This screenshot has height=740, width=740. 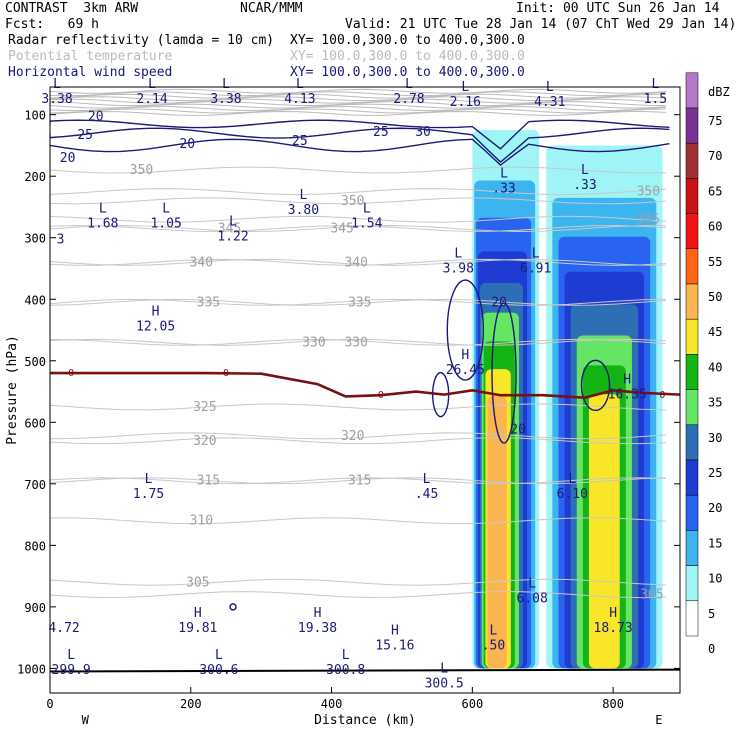 I want to click on extremum-value-11: 1.22, so click(x=232, y=236).